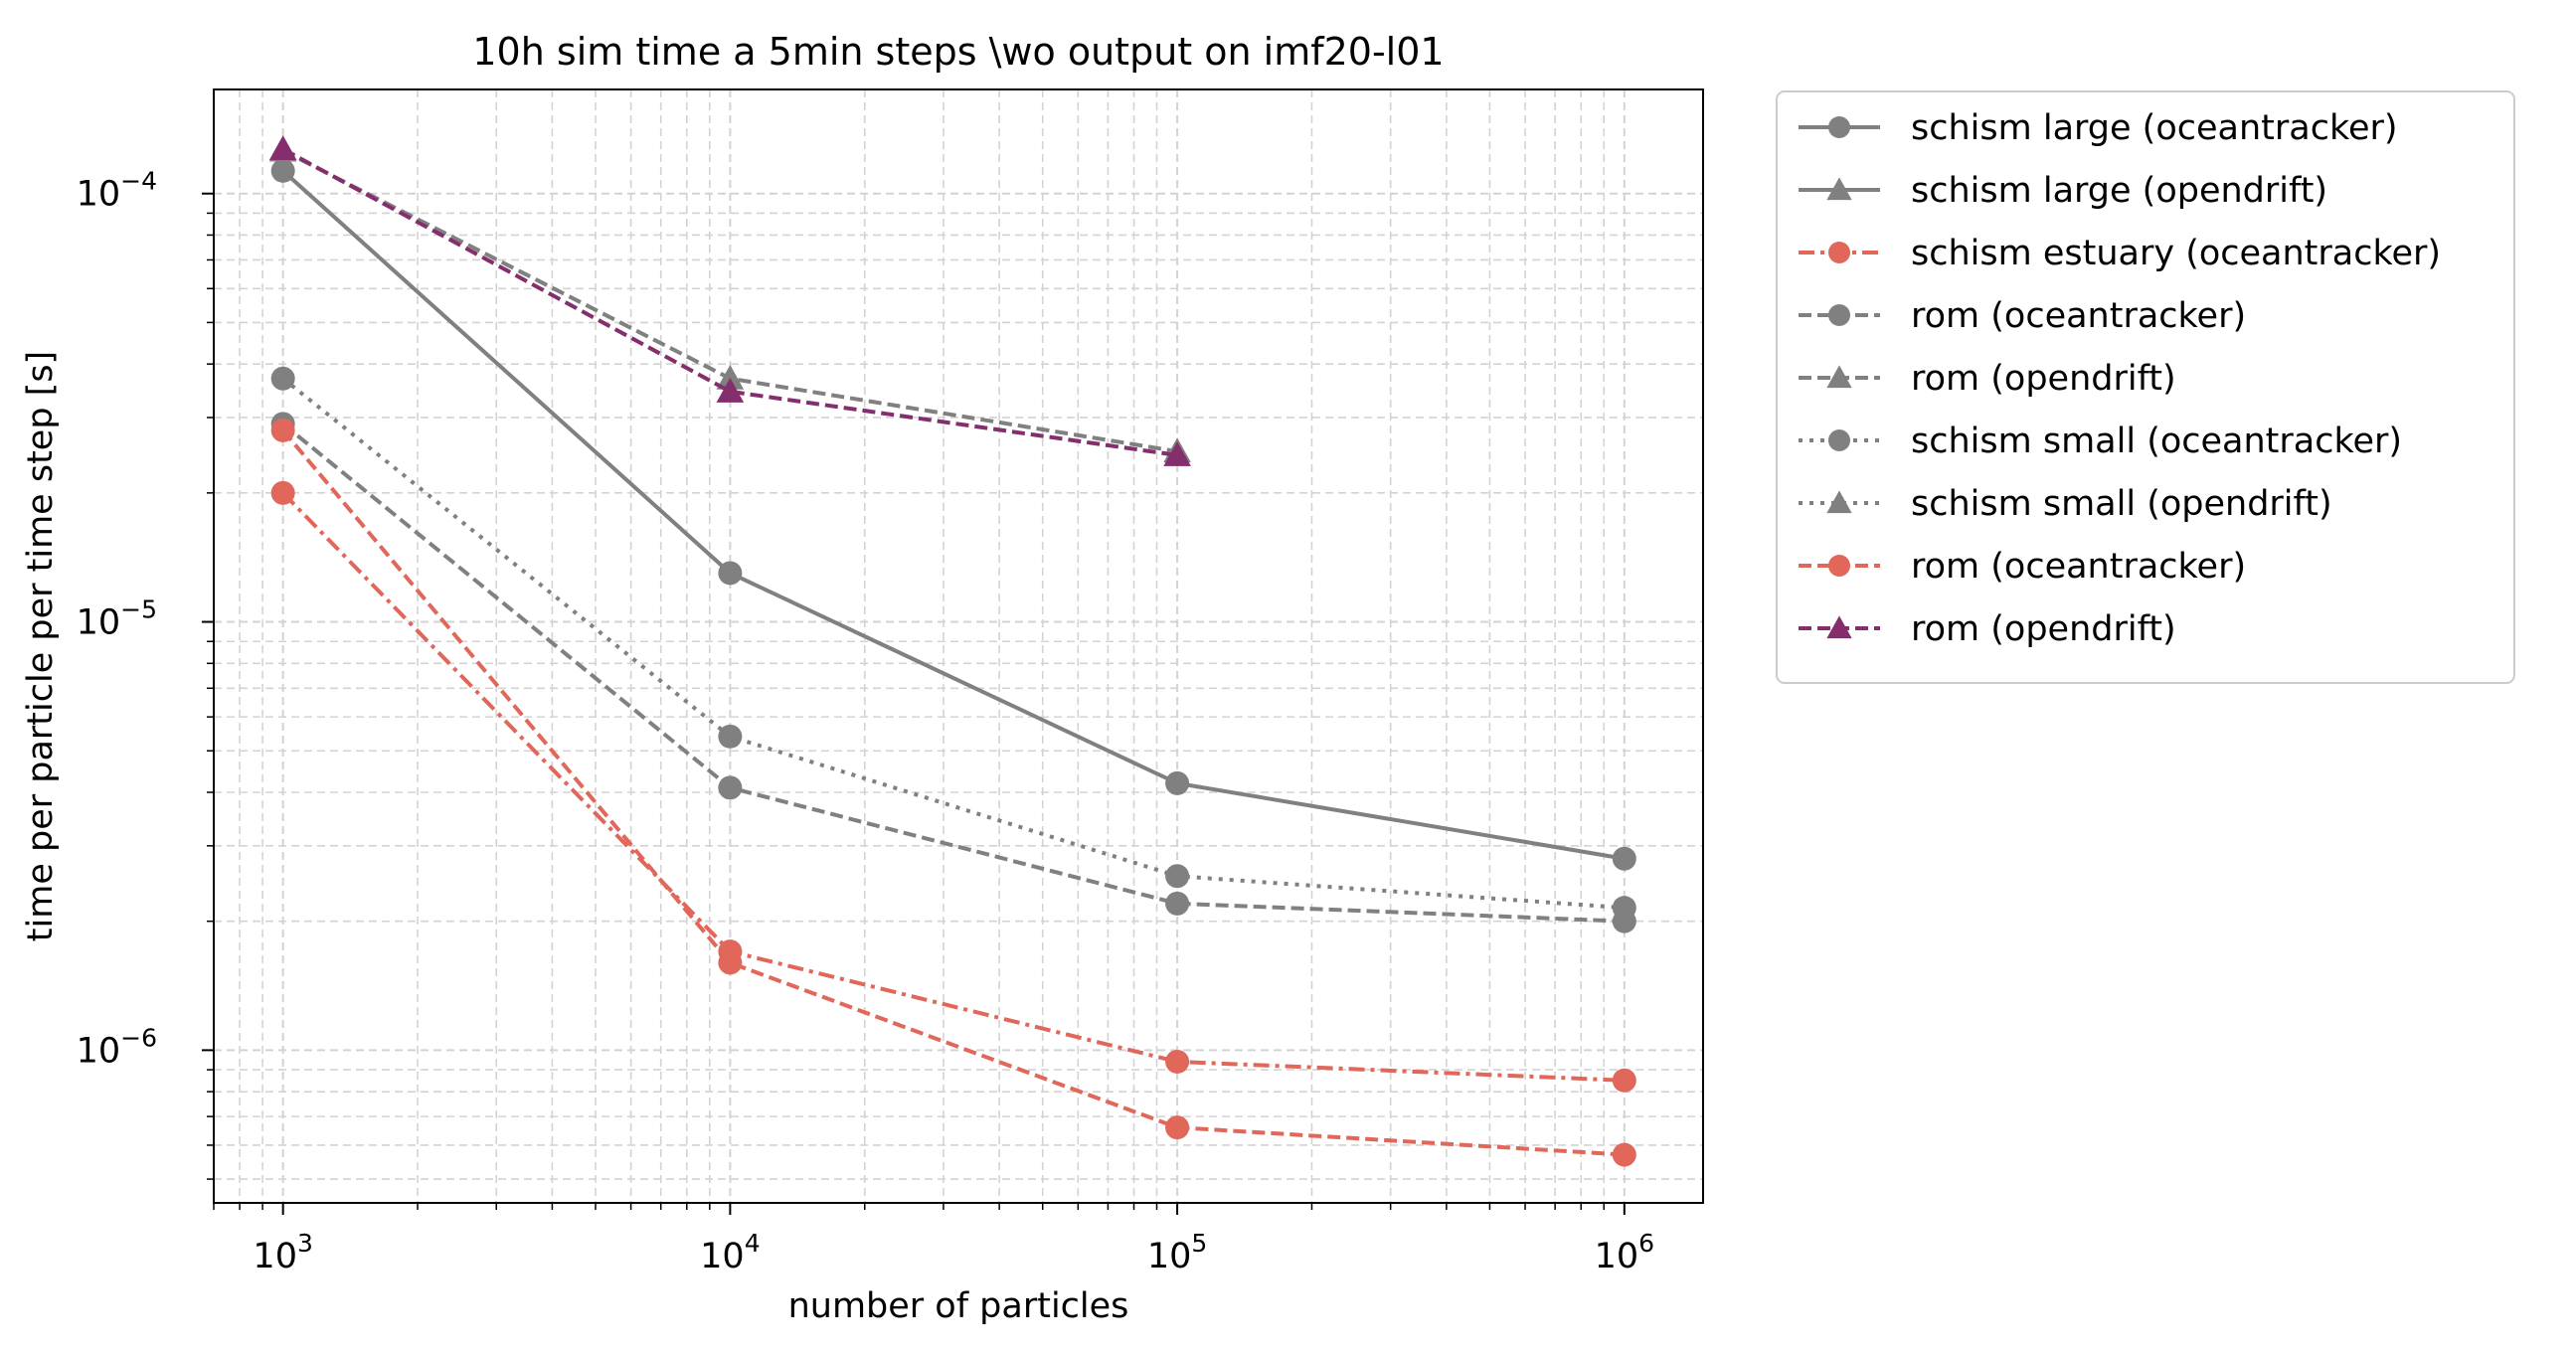  I want to click on legend-label: schism small (oceantracker), so click(2156, 441).